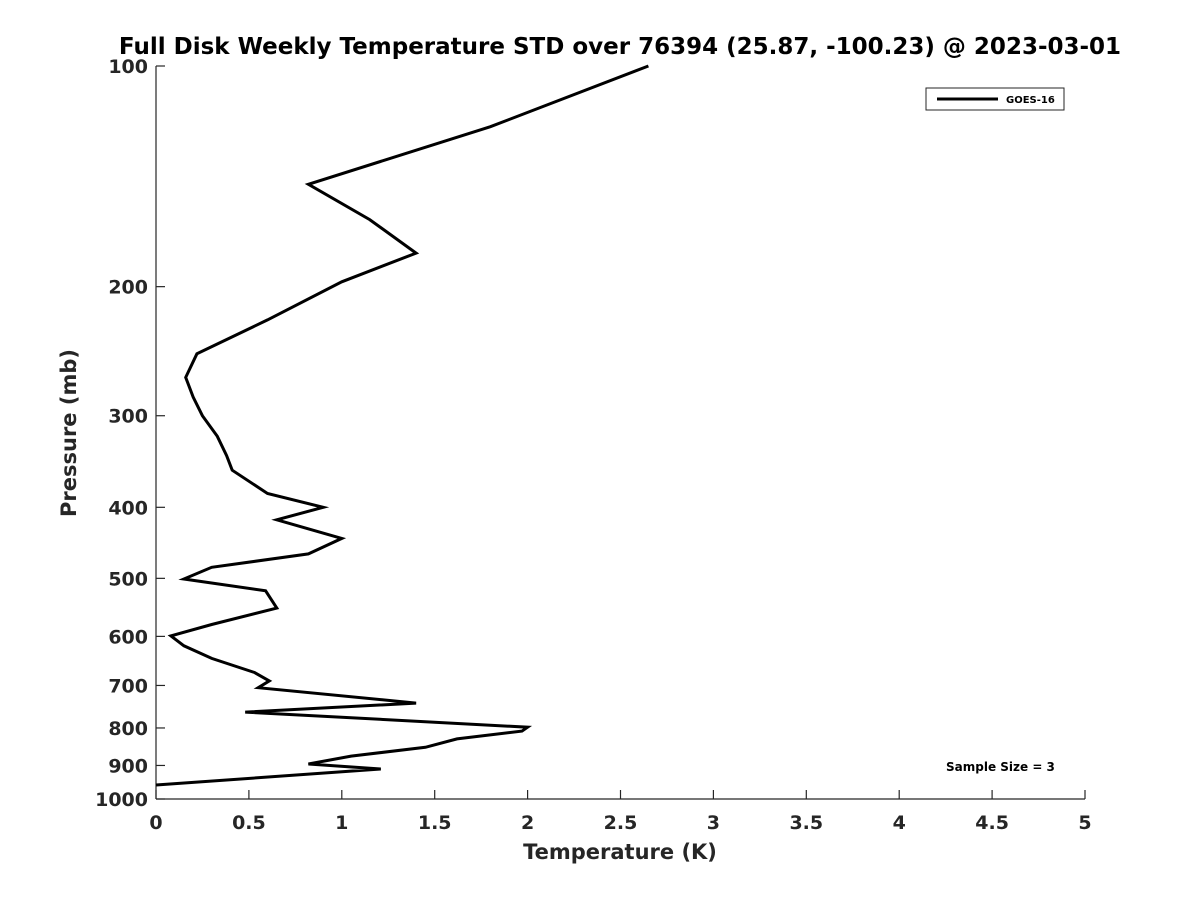 The width and height of the screenshot is (1200, 900). Describe the element at coordinates (69, 433) in the screenshot. I see `y-axis-label: Pressure (mb)` at that location.